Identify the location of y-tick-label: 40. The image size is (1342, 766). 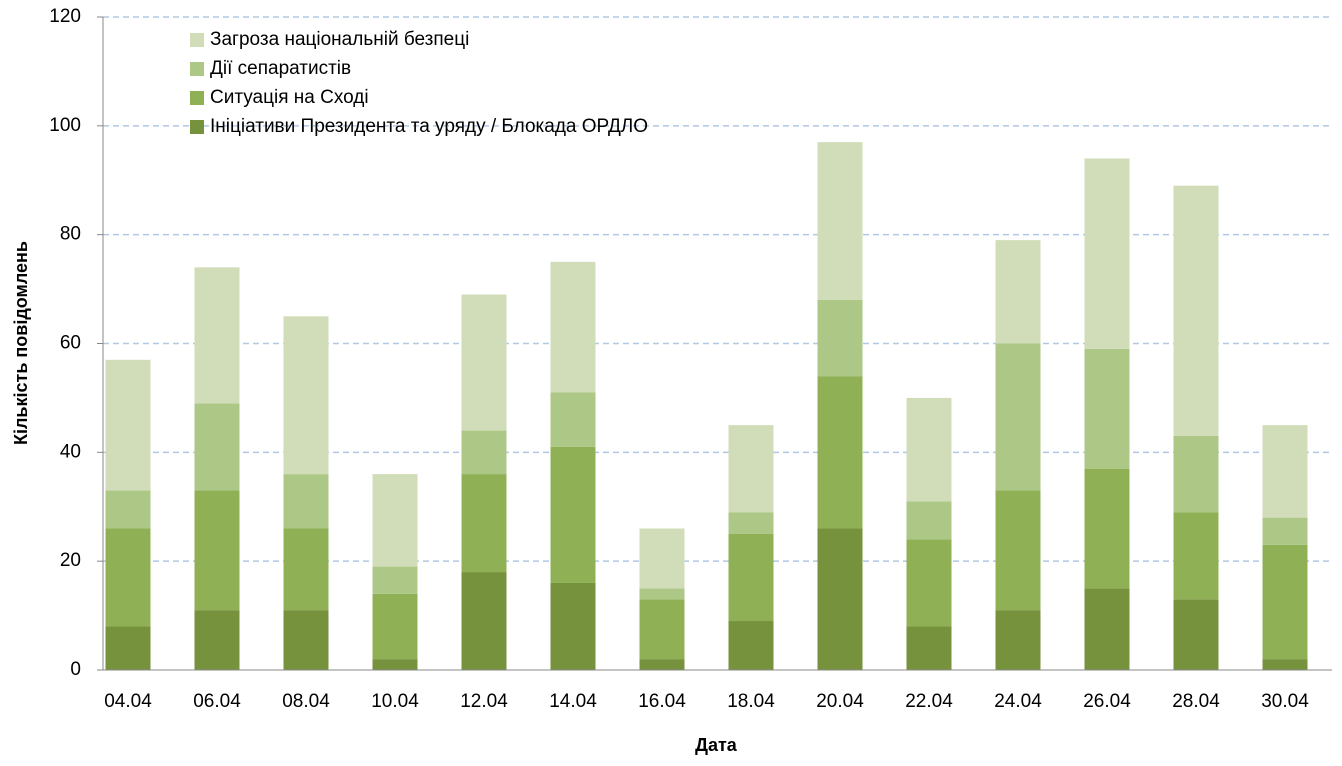
(70, 451).